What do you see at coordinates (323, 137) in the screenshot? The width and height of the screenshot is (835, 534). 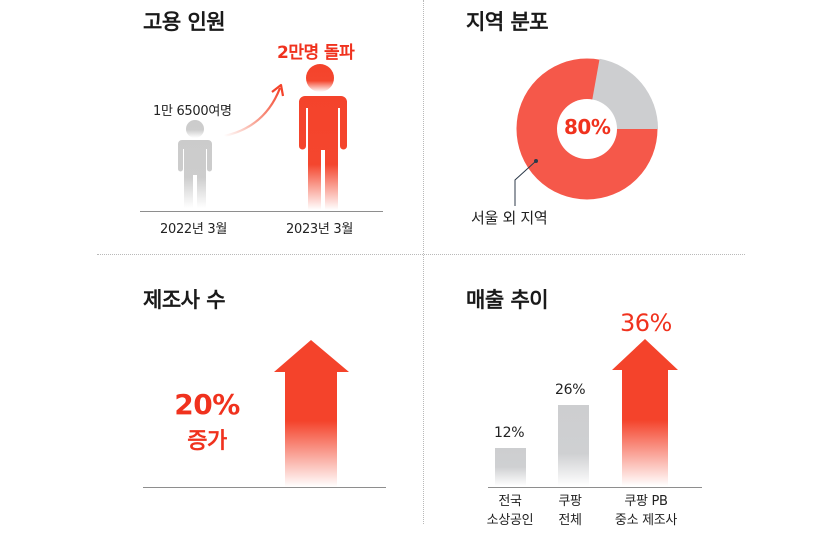 I see `person-icon-red` at bounding box center [323, 137].